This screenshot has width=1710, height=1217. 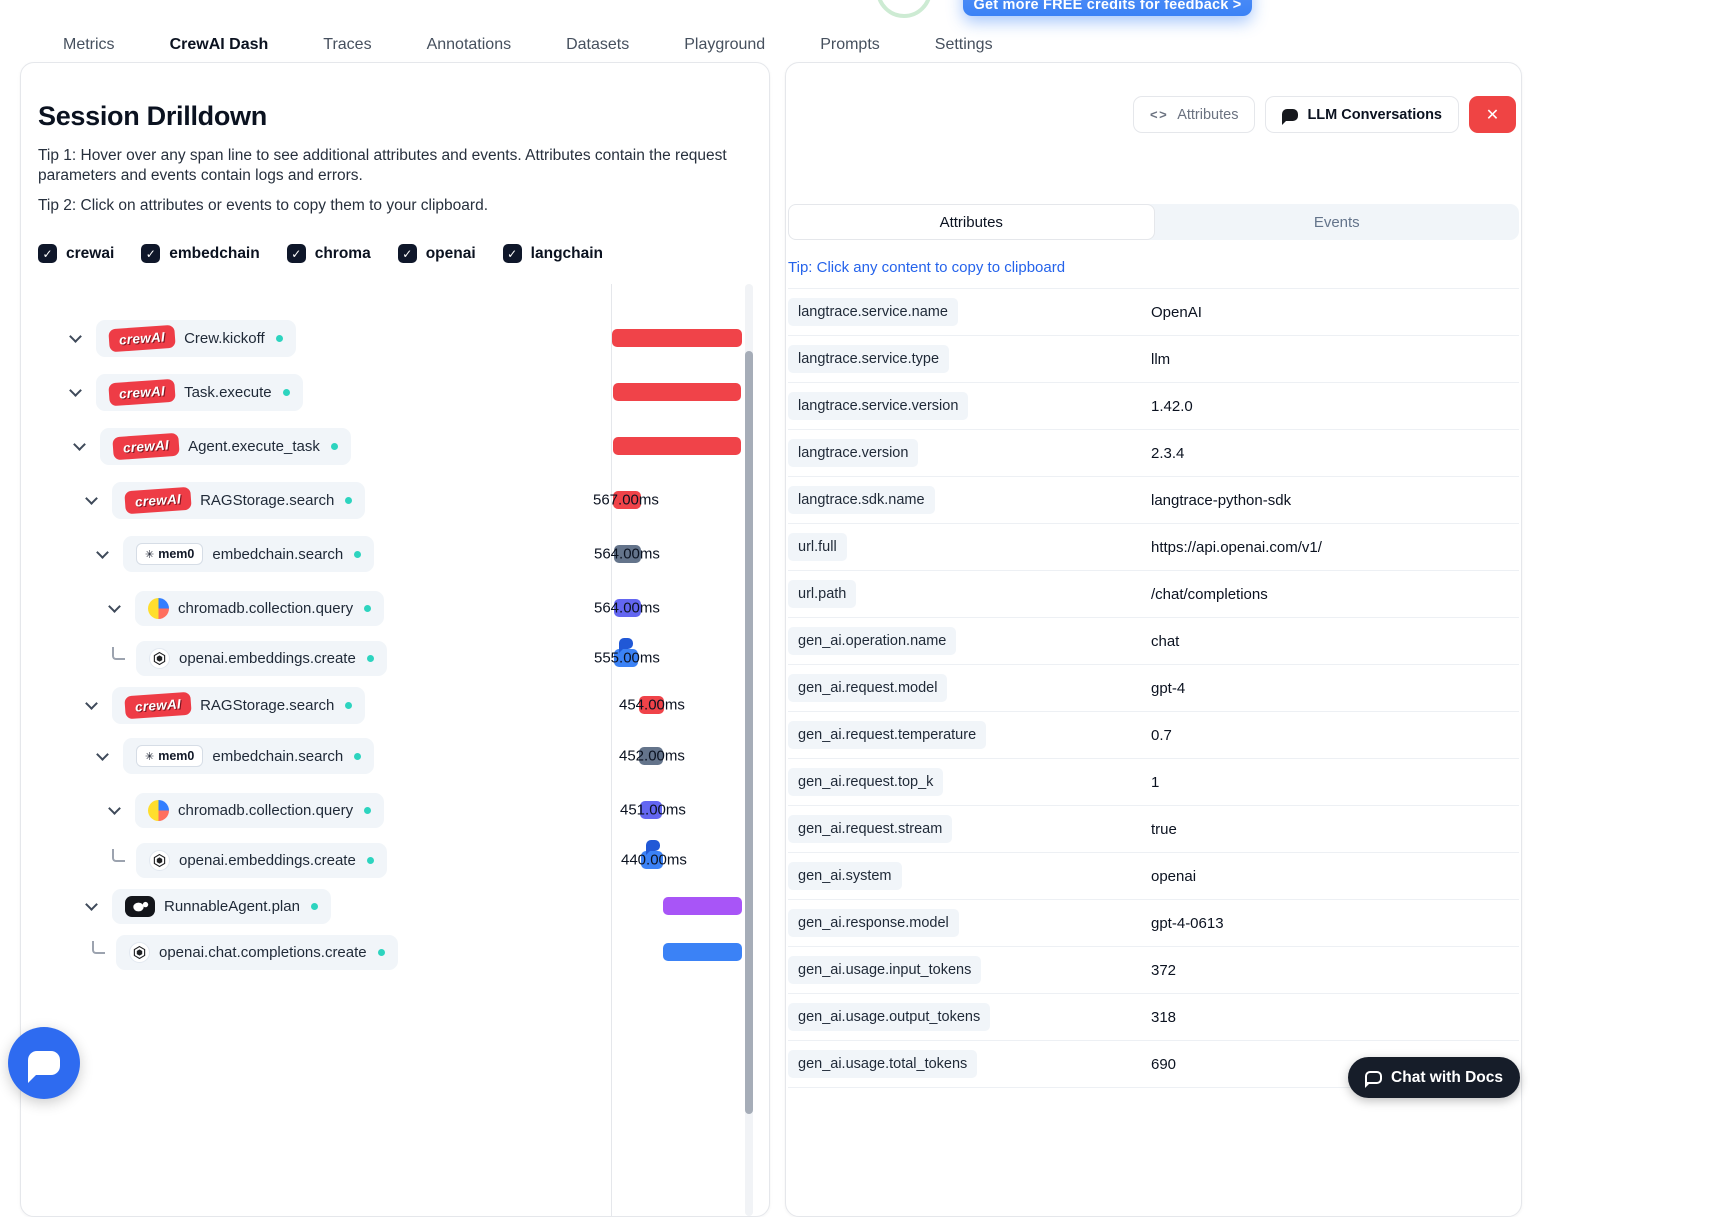 What do you see at coordinates (963, 44) in the screenshot?
I see `nav-tab-settings: Settings` at bounding box center [963, 44].